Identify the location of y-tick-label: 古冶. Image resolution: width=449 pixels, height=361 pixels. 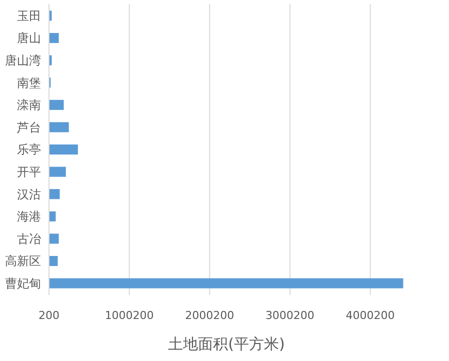
(29, 239).